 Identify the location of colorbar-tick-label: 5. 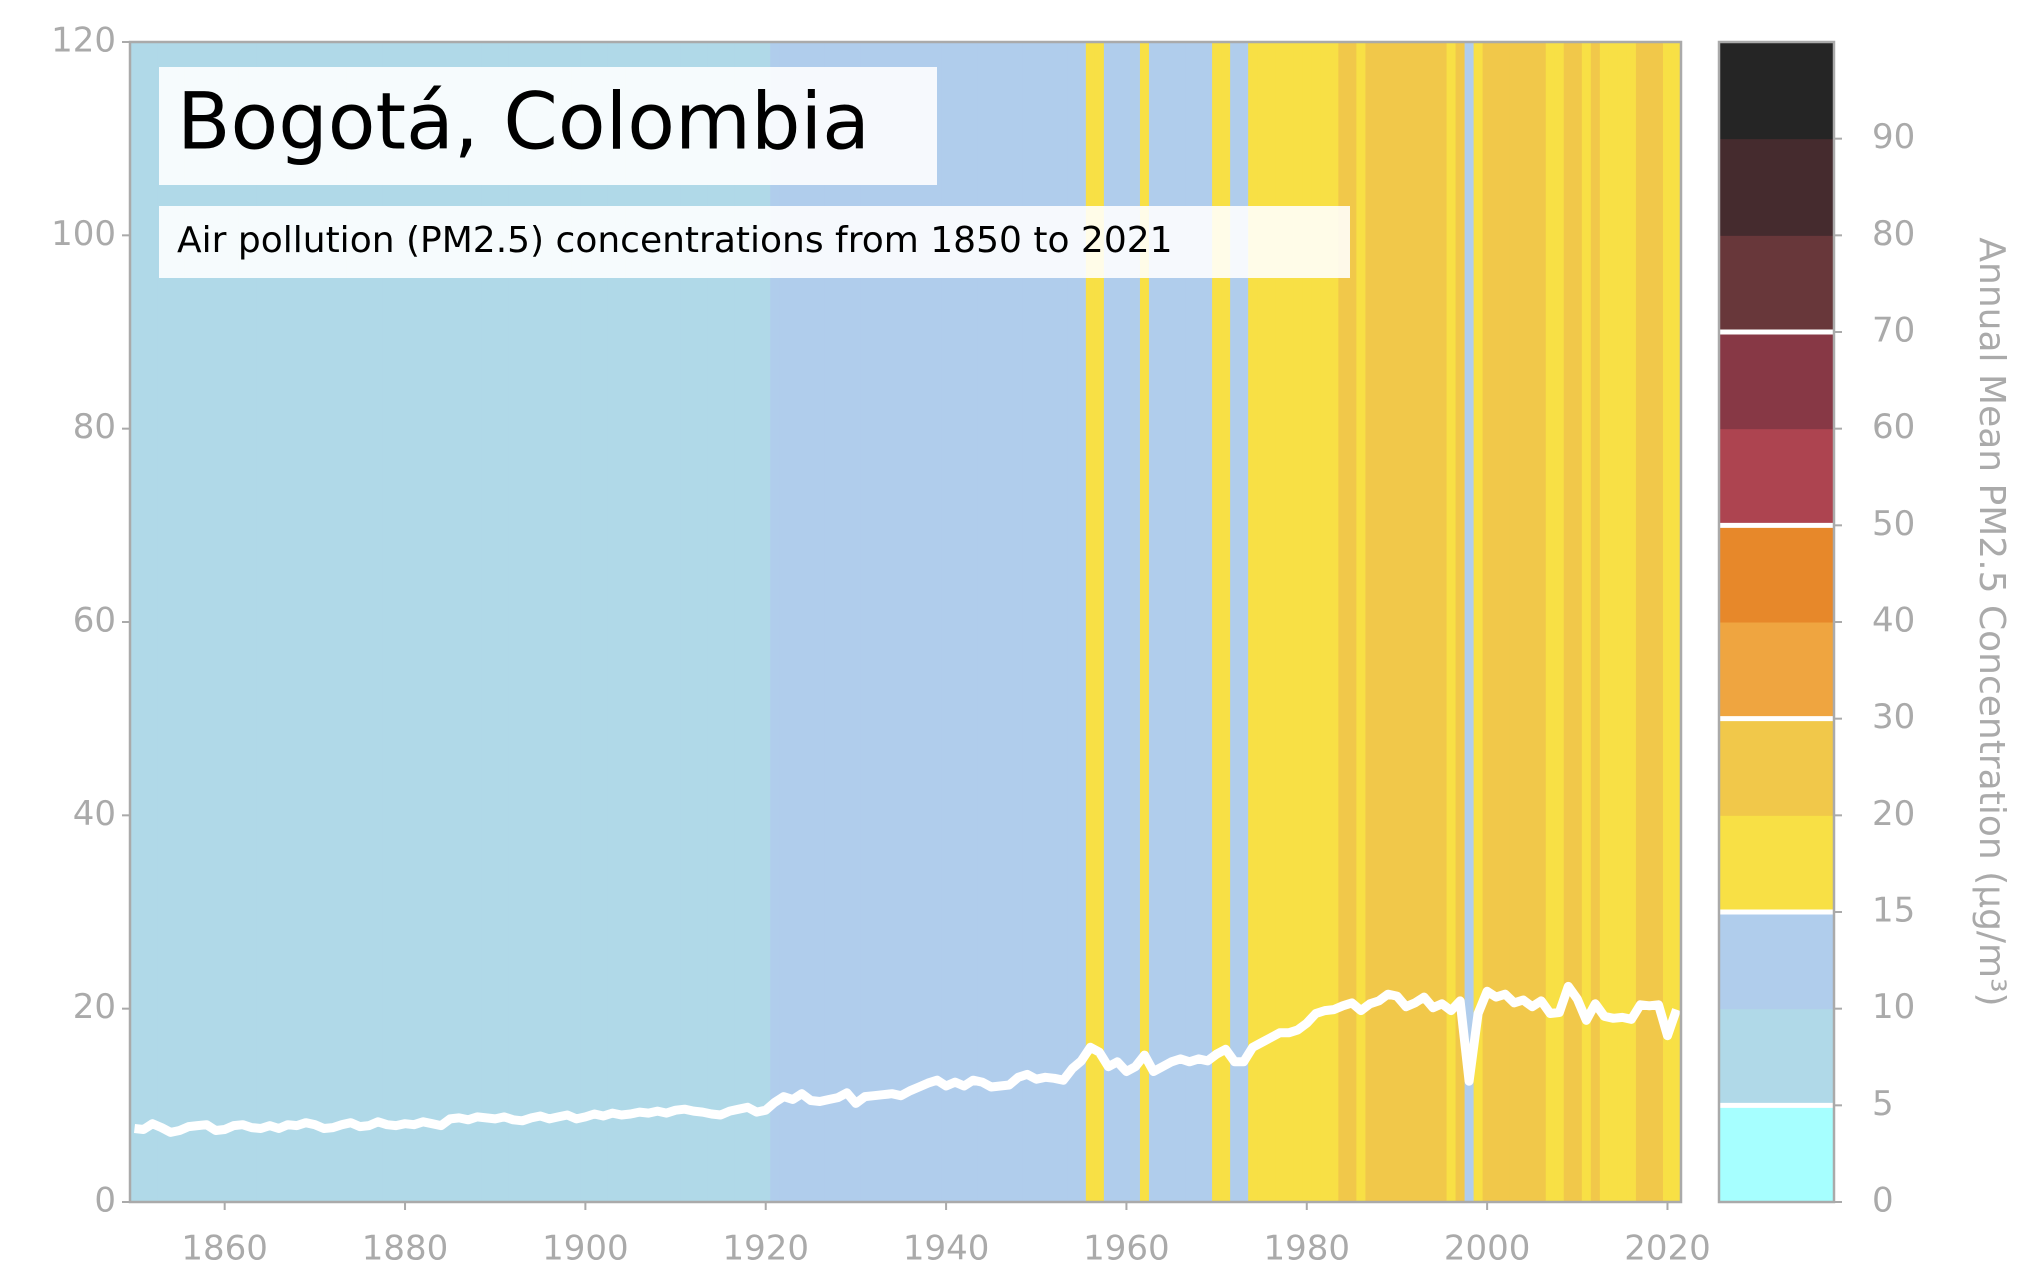
(1883, 1104).